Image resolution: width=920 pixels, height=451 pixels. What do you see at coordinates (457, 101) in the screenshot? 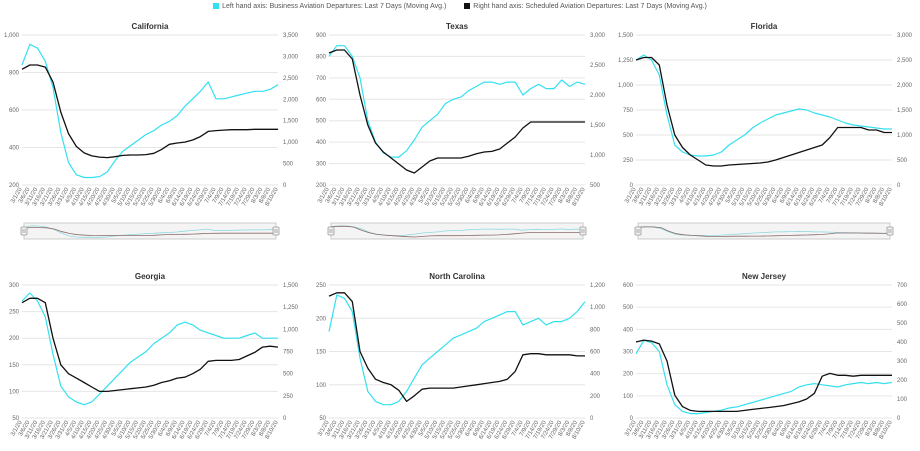
I see `business-aviation-line-texas` at bounding box center [457, 101].